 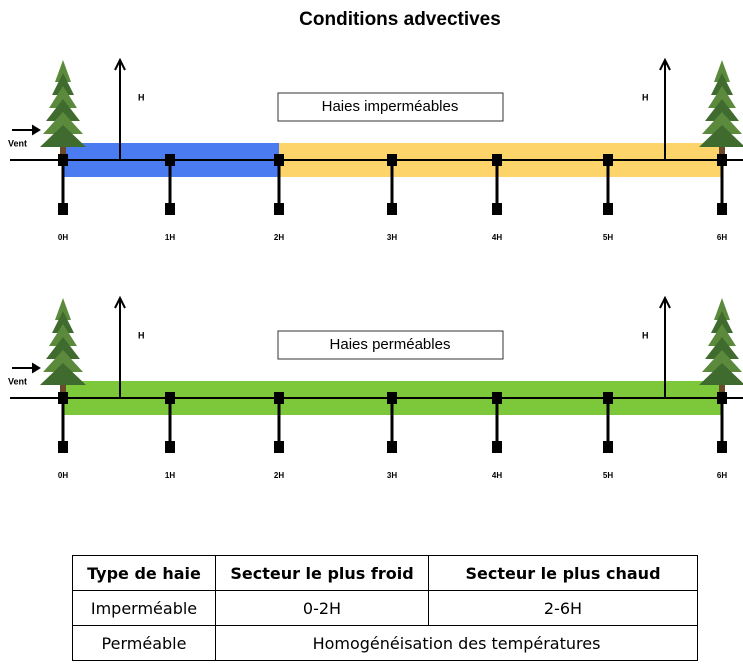 I want to click on panel-label: Haies imperméables, so click(x=390, y=106).